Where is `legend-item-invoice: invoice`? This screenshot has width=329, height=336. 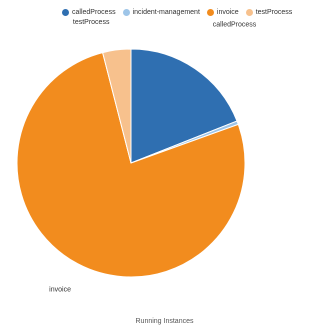 legend-item-invoice: invoice is located at coordinates (222, 12).